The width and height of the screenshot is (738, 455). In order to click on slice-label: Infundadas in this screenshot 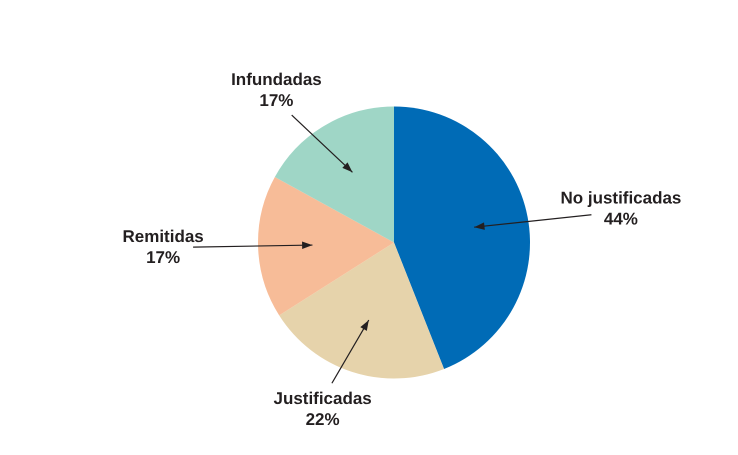, I will do `click(276, 80)`.